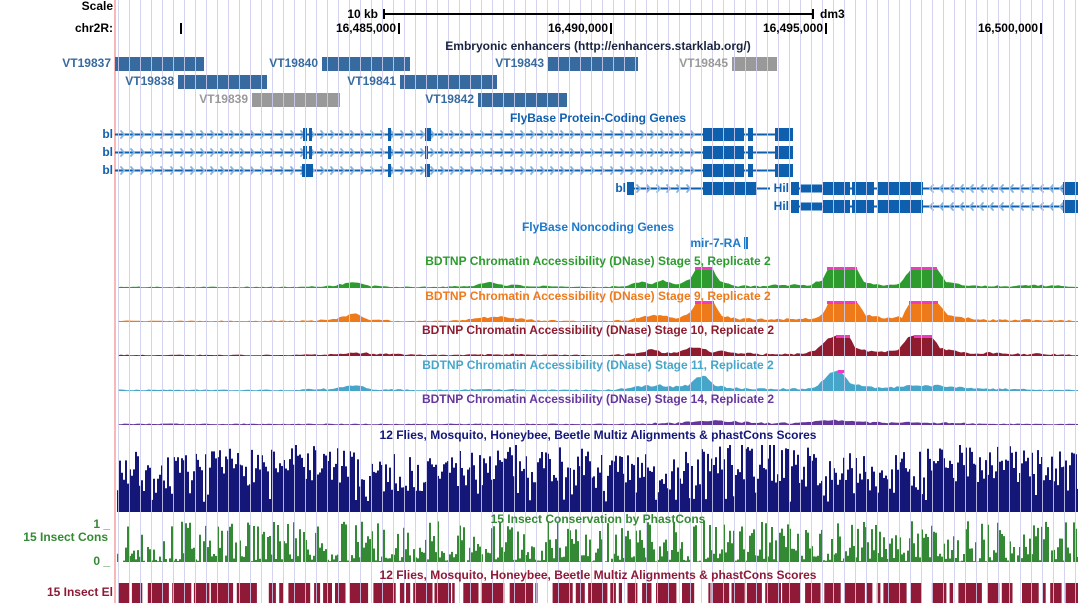 The height and width of the screenshot is (603, 1078). What do you see at coordinates (832, 14) in the screenshot?
I see `assembly-label: dm3` at bounding box center [832, 14].